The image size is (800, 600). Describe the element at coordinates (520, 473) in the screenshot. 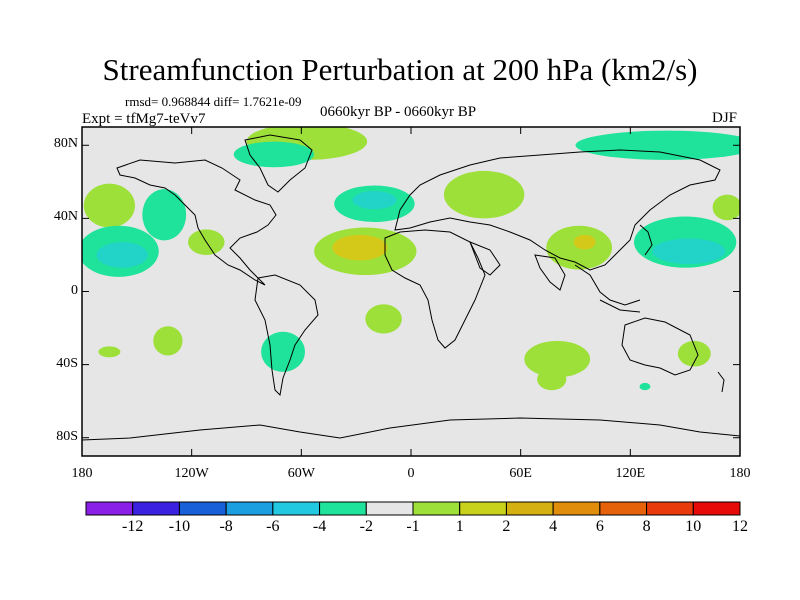

I see `lon-tick-label: 60E` at that location.